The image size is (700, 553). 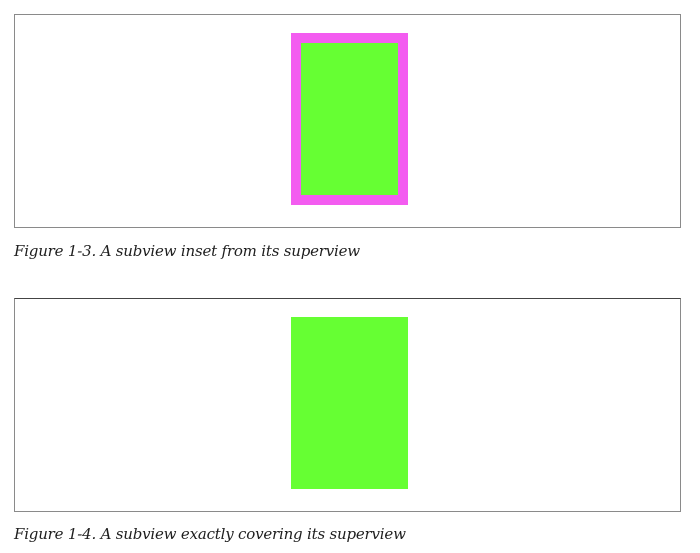 I want to click on subview-green-inset, so click(x=349, y=119).